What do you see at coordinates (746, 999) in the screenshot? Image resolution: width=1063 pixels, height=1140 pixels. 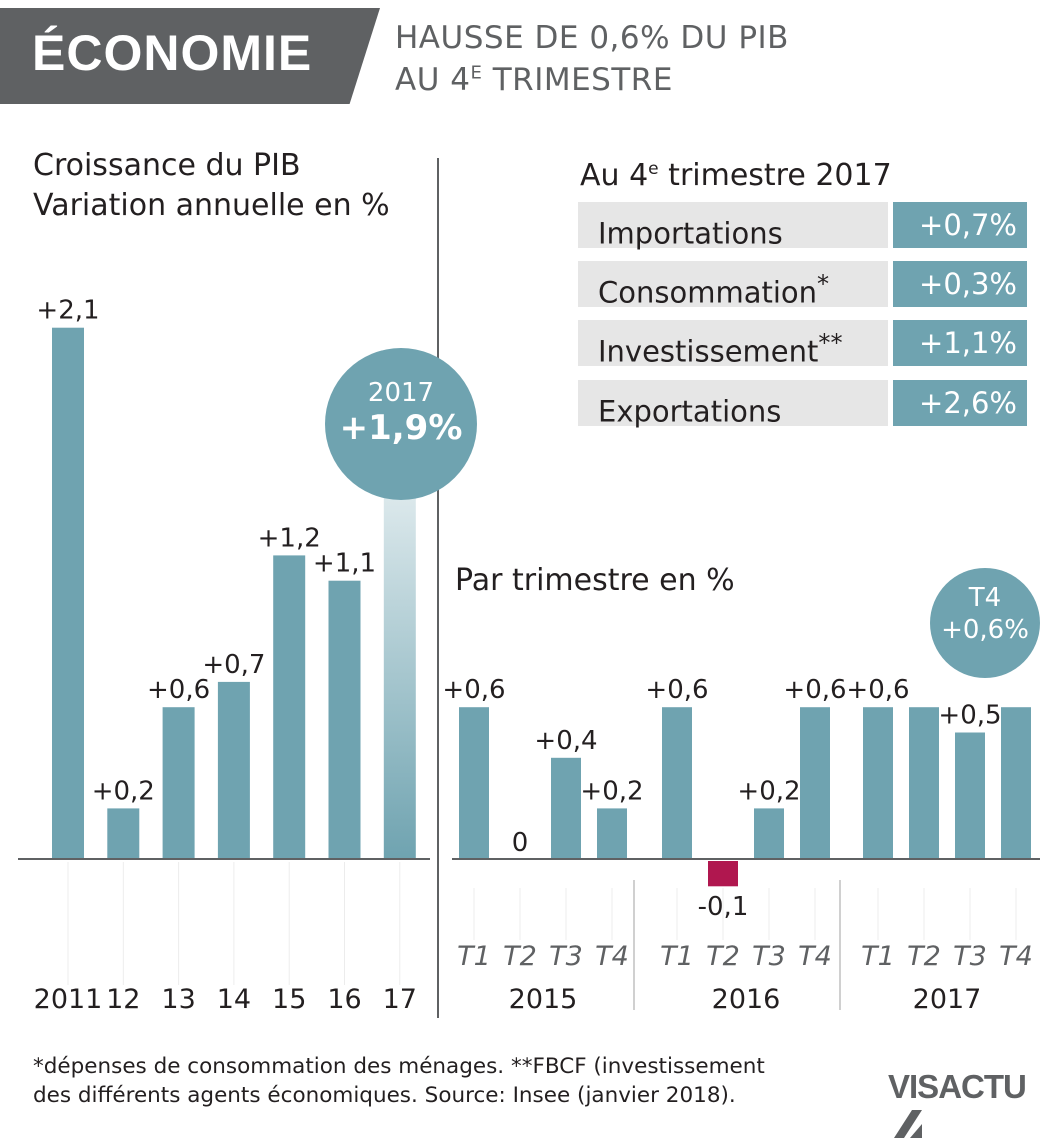 I see `quarter-year-label: 2016` at bounding box center [746, 999].